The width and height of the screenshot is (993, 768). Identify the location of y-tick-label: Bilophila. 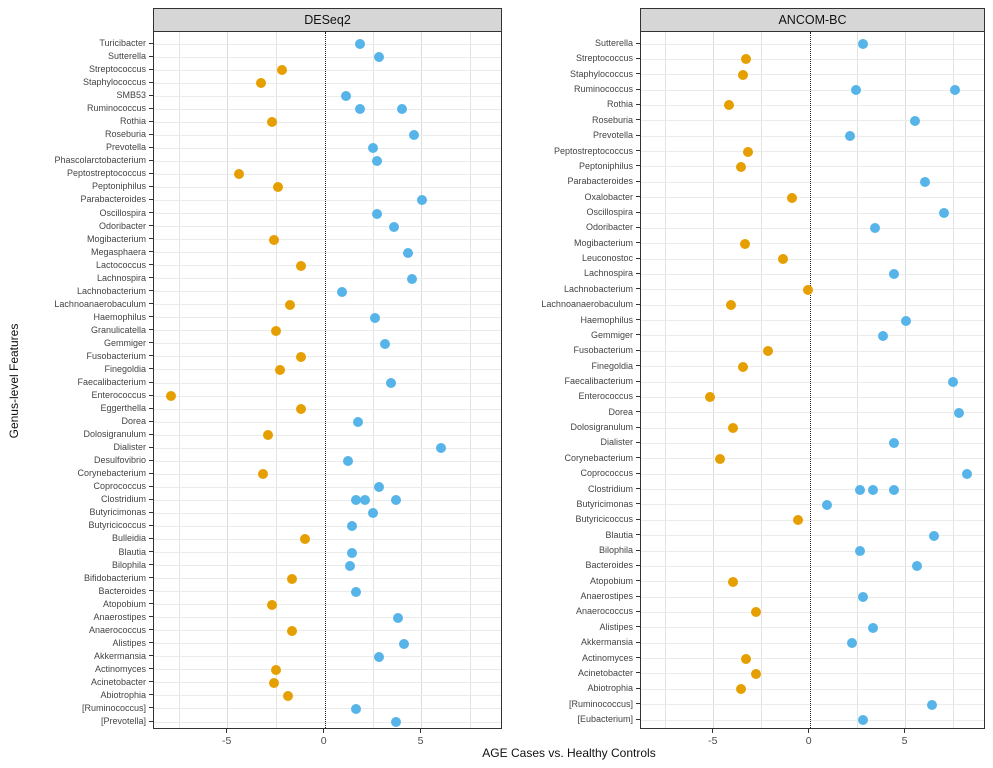
(615, 550).